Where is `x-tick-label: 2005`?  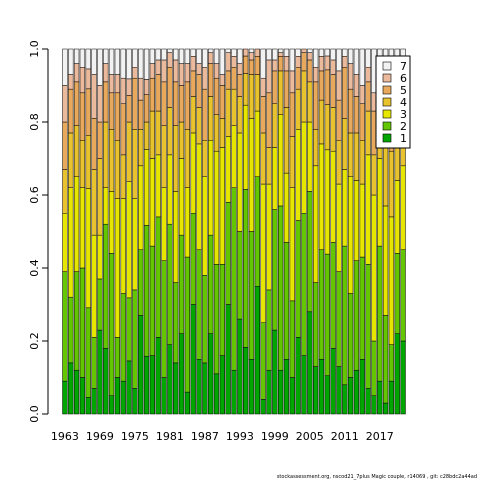 x-tick-label: 2005 is located at coordinates (310, 436).